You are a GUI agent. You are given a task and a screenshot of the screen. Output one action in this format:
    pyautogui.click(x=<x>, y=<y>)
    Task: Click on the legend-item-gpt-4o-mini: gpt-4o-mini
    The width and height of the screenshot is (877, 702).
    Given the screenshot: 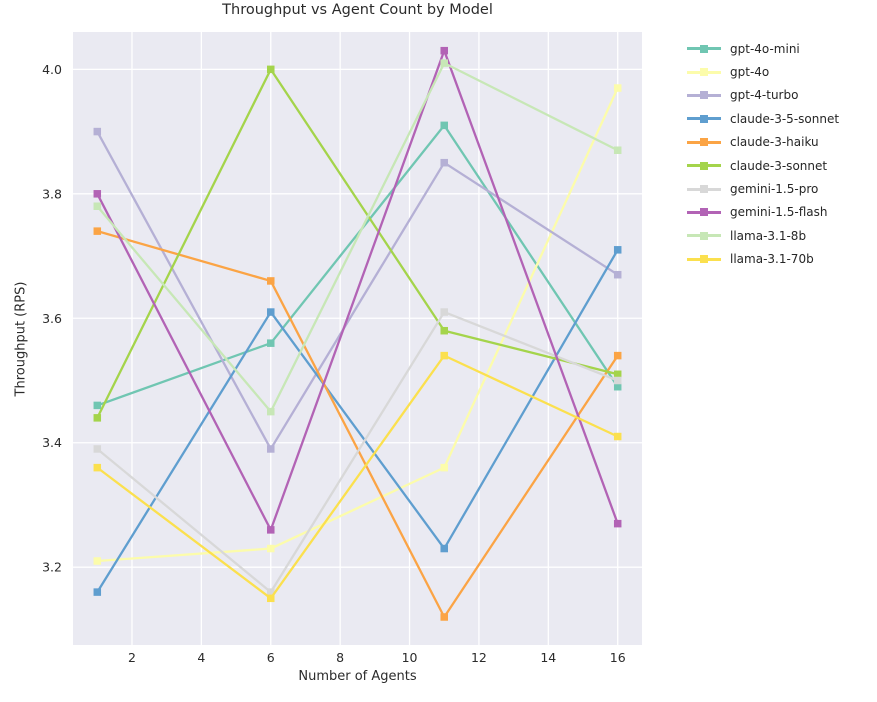 What is the action you would take?
    pyautogui.click(x=763, y=48)
    